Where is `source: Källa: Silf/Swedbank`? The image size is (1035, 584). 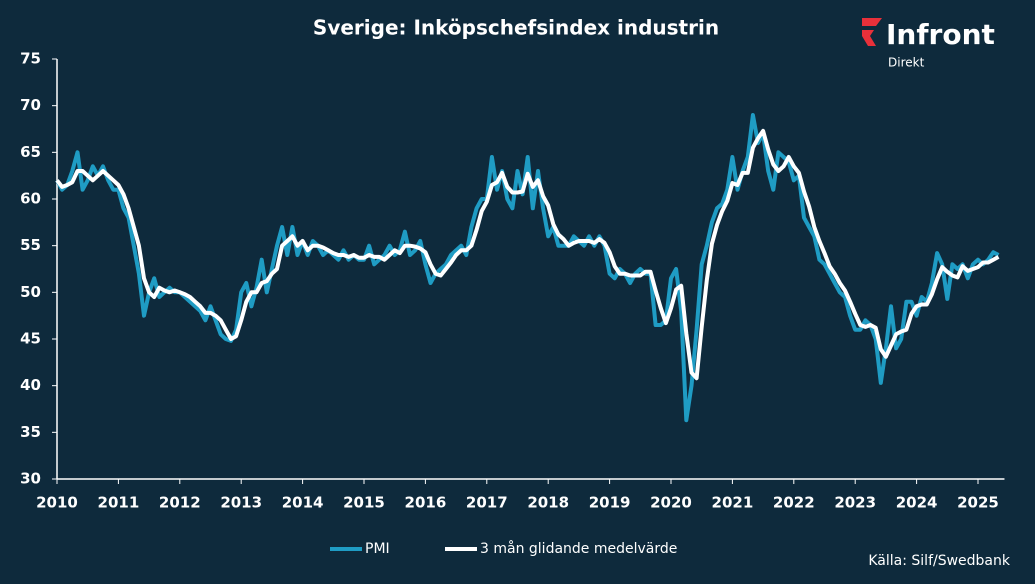 source: Källa: Silf/Swedbank is located at coordinates (939, 561).